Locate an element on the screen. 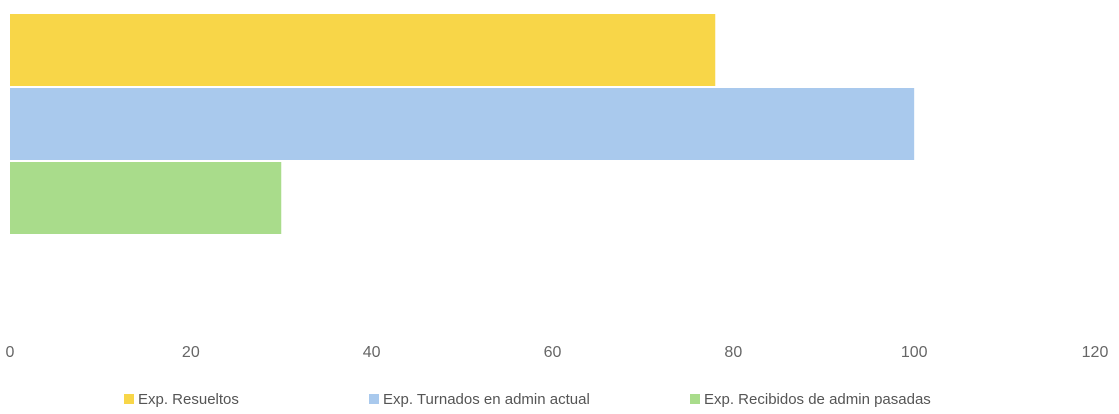  x-tick-label: 120 is located at coordinates (1095, 352).